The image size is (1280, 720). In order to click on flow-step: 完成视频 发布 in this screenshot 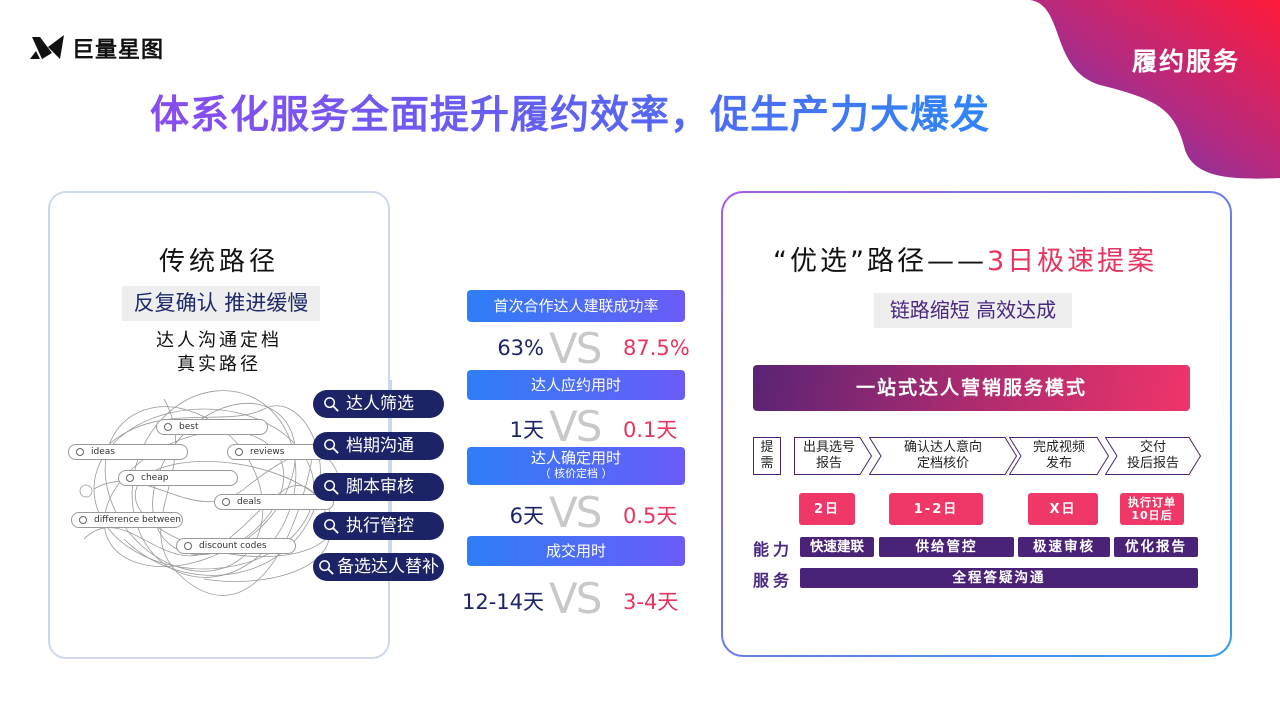, I will do `click(1059, 456)`.